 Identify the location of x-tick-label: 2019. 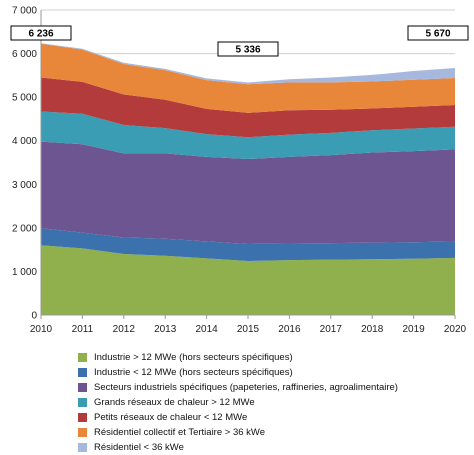
(413, 329).